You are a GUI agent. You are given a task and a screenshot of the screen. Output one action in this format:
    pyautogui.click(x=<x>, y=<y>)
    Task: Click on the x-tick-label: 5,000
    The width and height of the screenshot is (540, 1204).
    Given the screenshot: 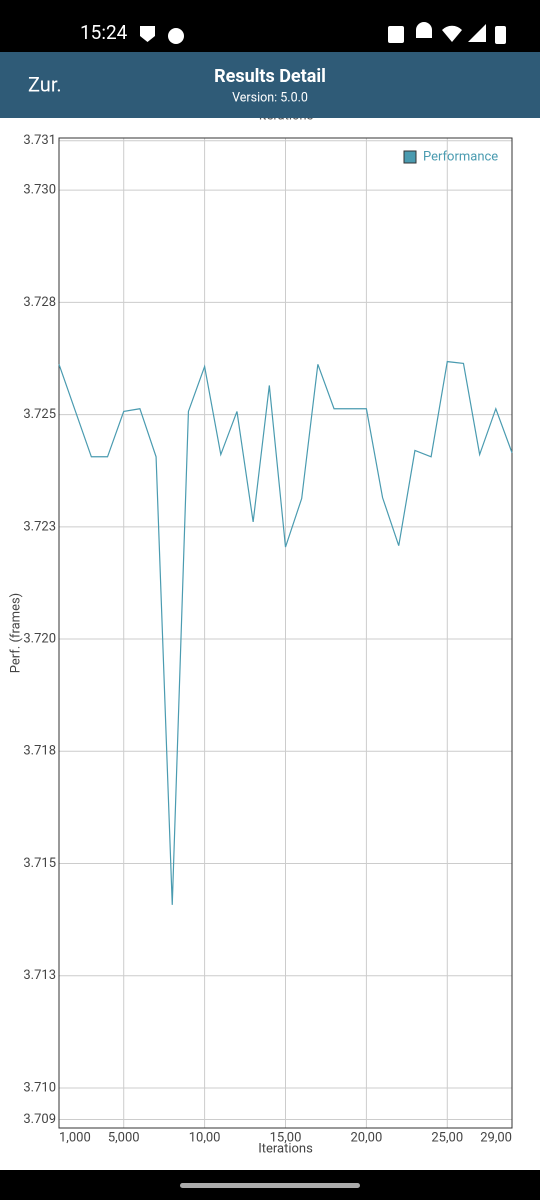 What is the action you would take?
    pyautogui.click(x=124, y=1137)
    